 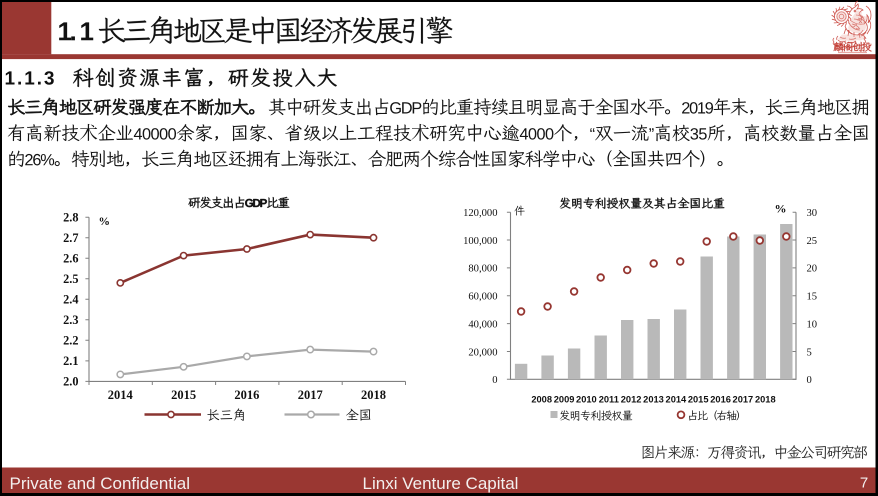 What do you see at coordinates (70, 361) in the screenshot?
I see `svg-text: 2.1` at bounding box center [70, 361].